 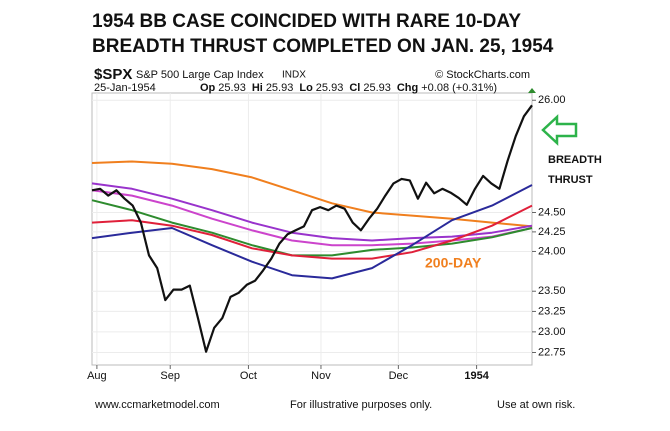 What do you see at coordinates (208, 88) in the screenshot?
I see `quote-label: Op` at bounding box center [208, 88].